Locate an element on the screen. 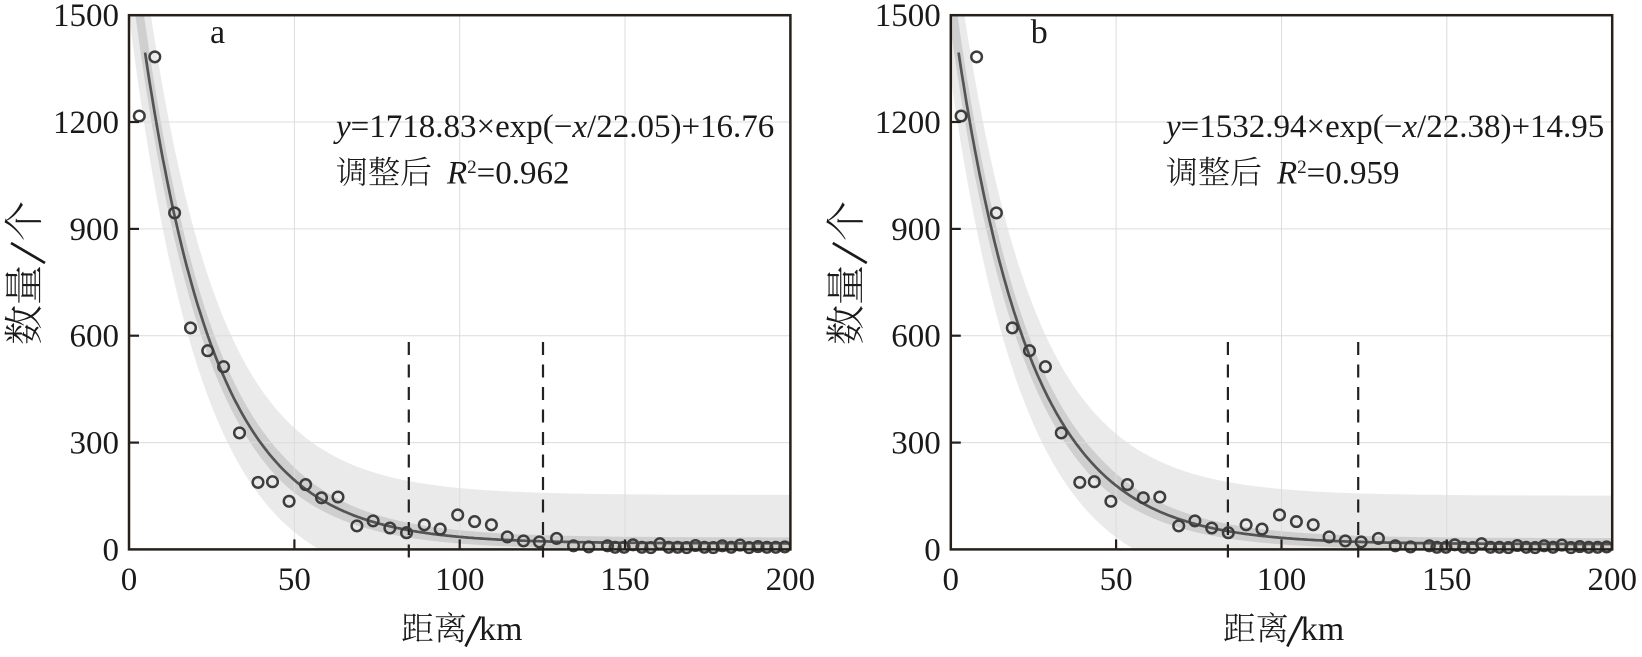 The image size is (1642, 657). svg-text: y=1532.94×exp(−x/22.38)+14.95 is located at coordinates (1383, 127).